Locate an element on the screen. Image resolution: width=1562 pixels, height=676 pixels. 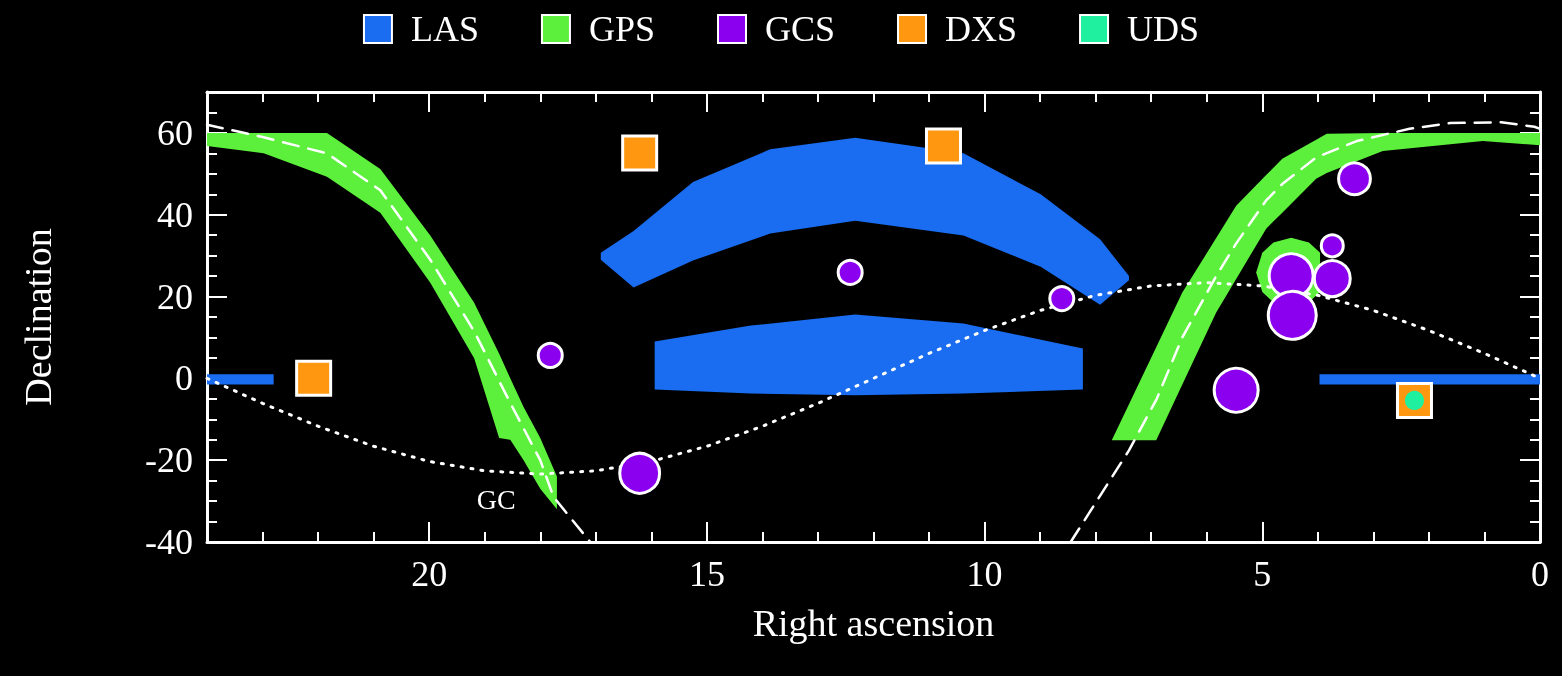
legend-label: UDS is located at coordinates (1163, 29).